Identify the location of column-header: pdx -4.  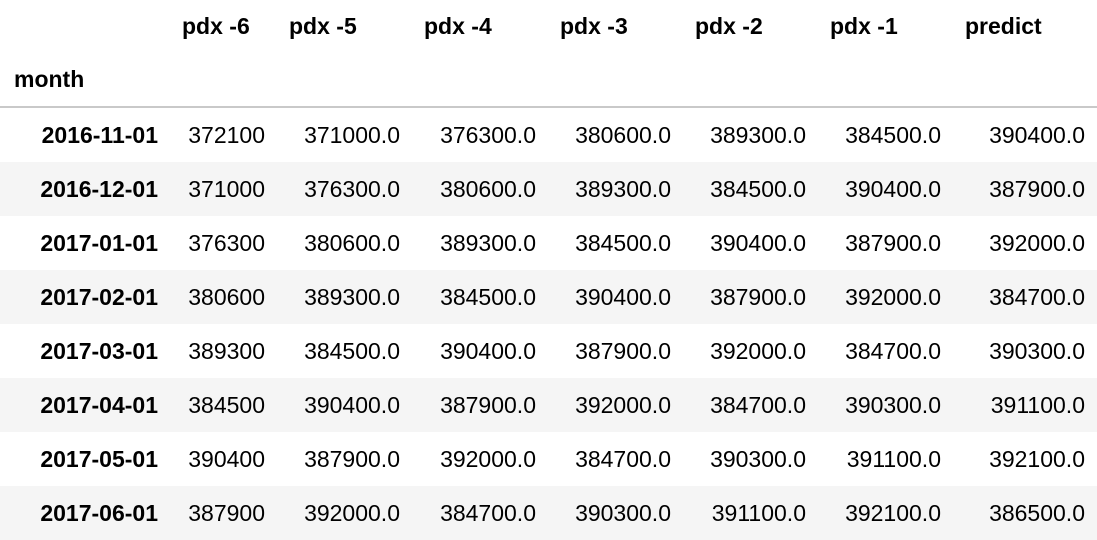
(458, 25).